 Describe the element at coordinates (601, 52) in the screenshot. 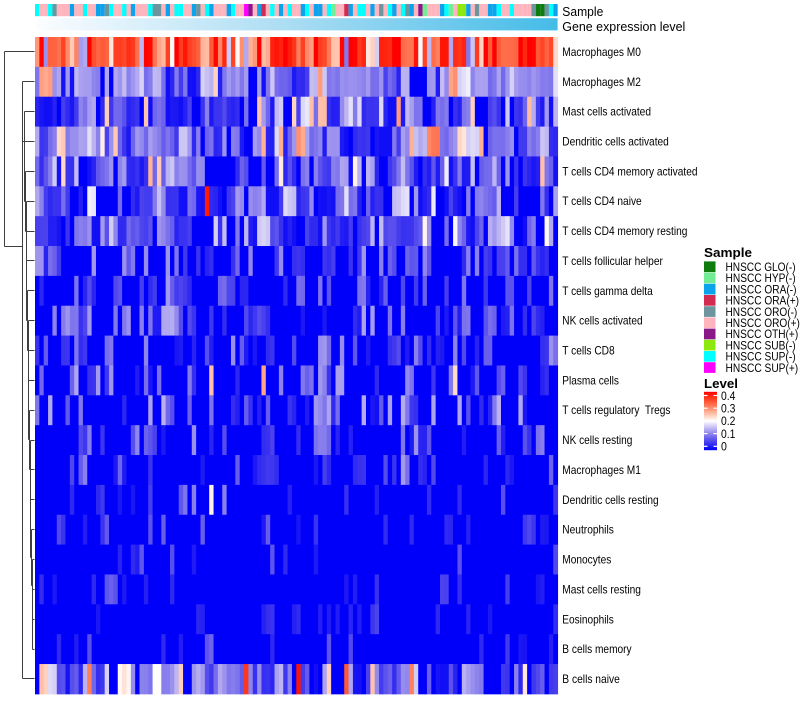

I see `svg-text: Macrophages M0` at that location.